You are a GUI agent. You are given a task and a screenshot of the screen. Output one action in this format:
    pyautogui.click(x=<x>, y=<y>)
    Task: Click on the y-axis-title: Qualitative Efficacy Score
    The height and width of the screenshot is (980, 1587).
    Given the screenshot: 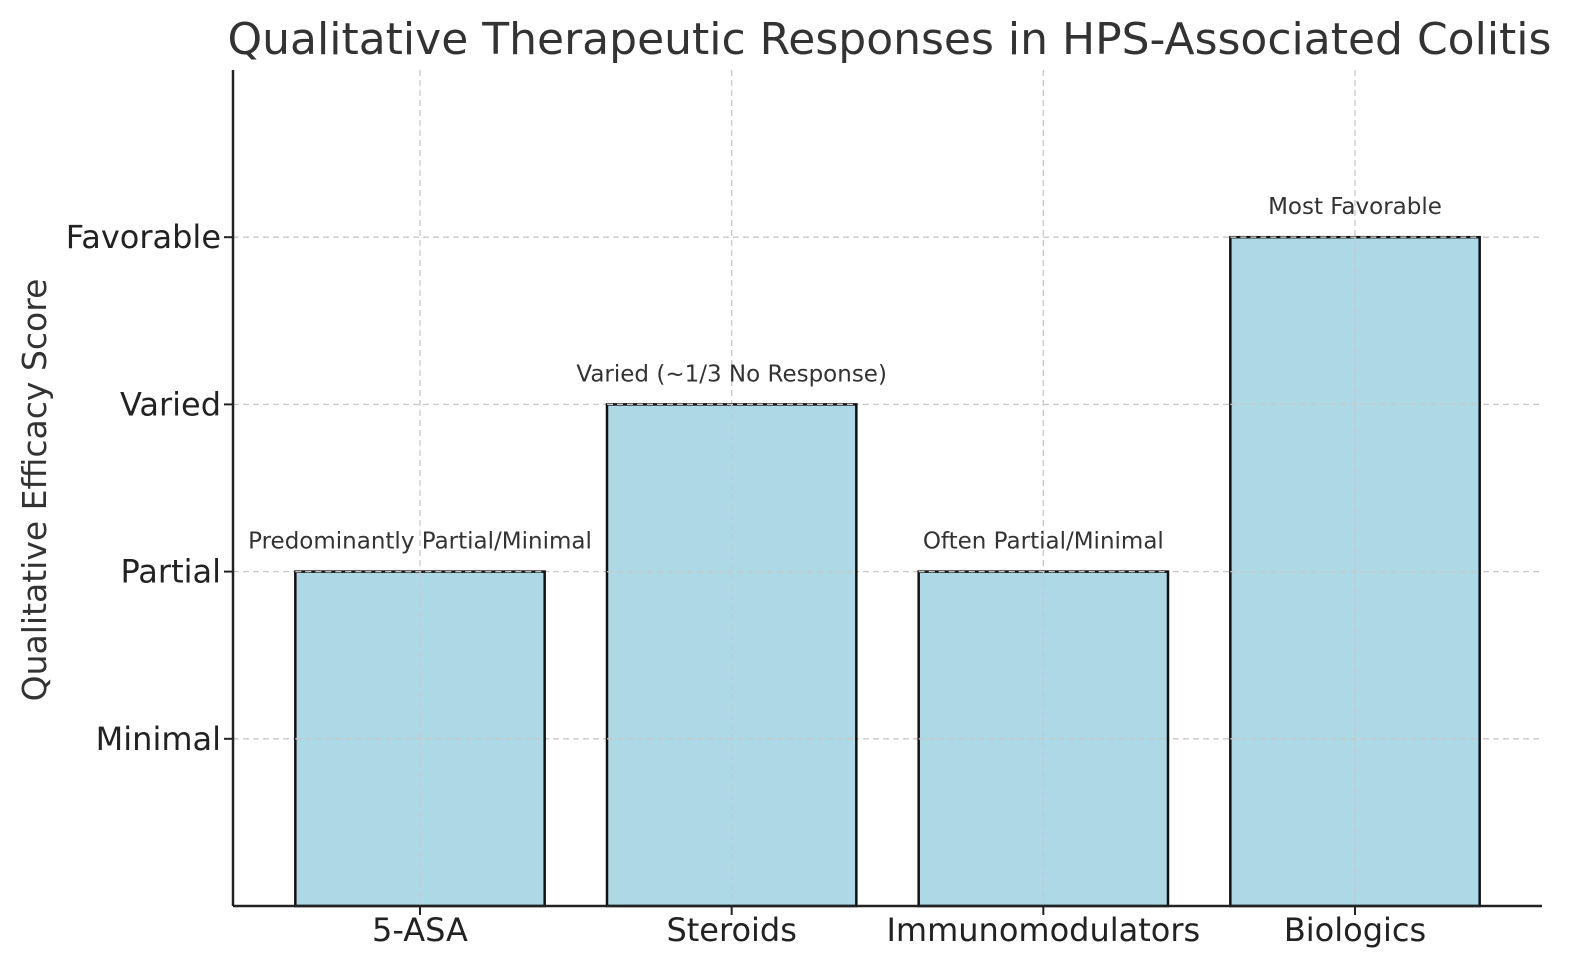 What is the action you would take?
    pyautogui.click(x=34, y=490)
    